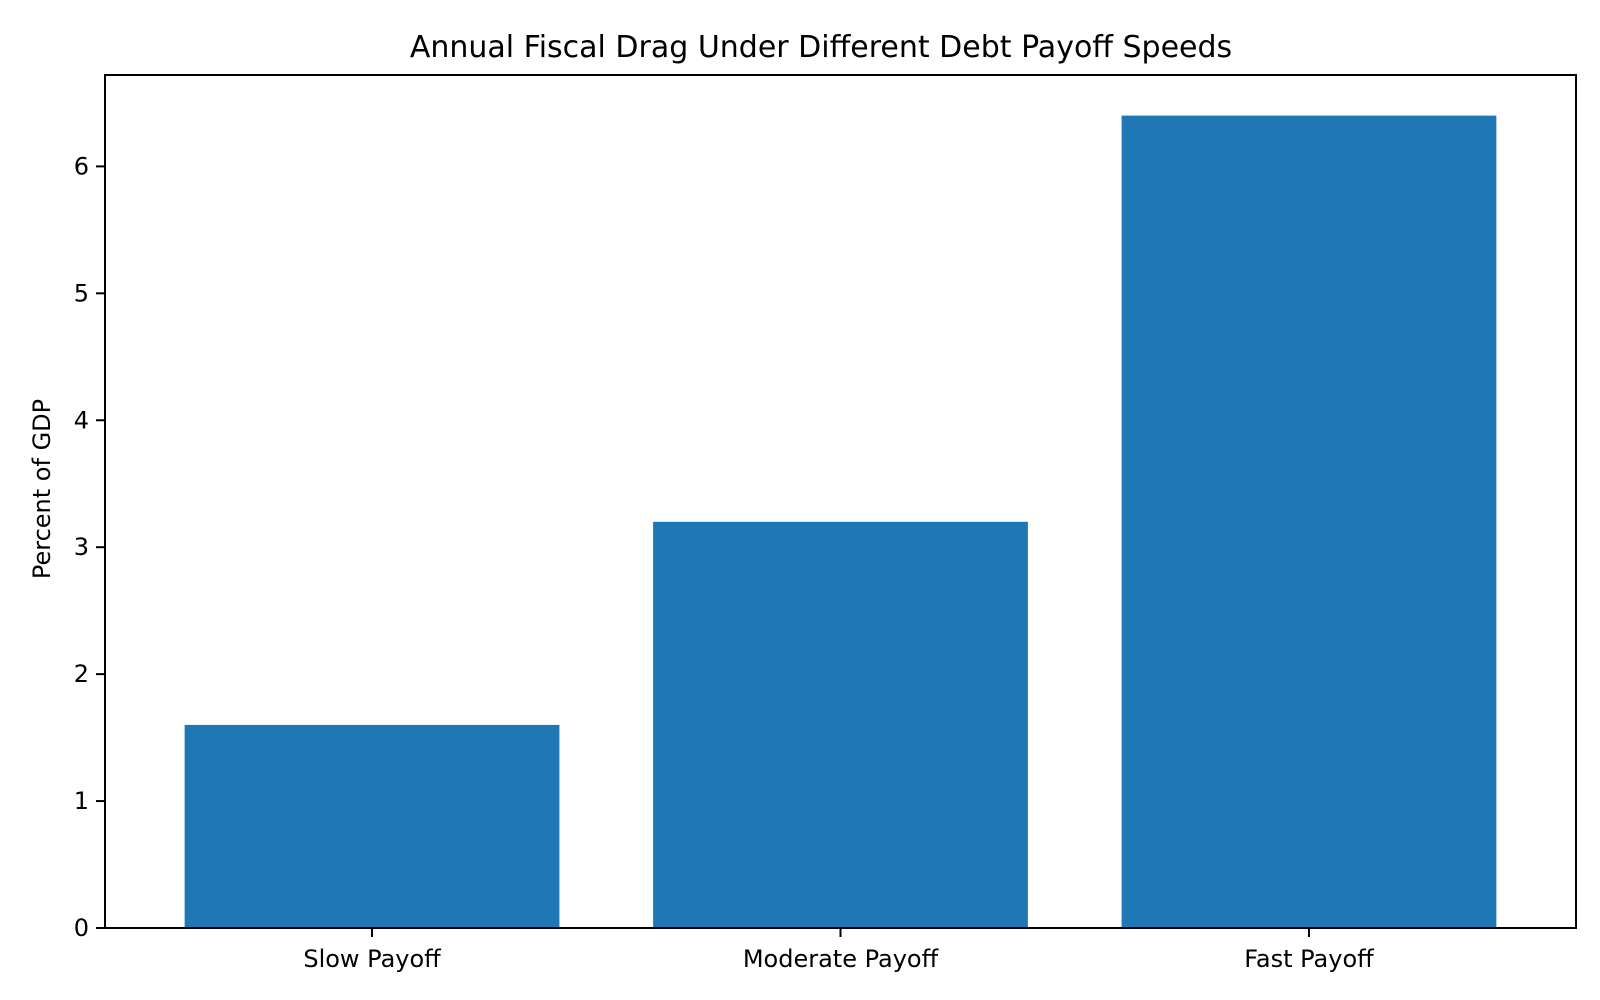 The height and width of the screenshot is (1000, 1600). I want to click on y-tick-label: 1, so click(81, 801).